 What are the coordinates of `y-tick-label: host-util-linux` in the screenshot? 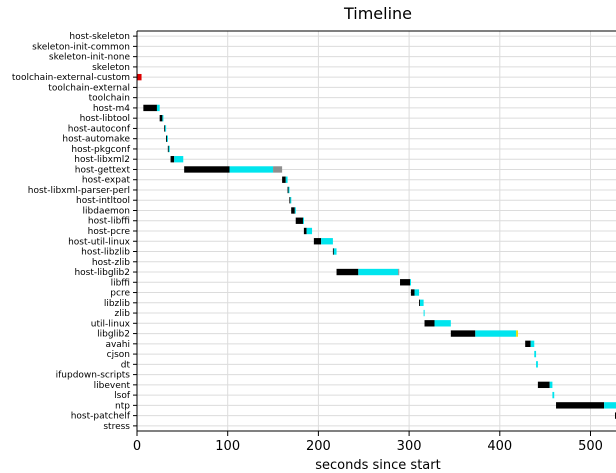 It's located at (99, 242).